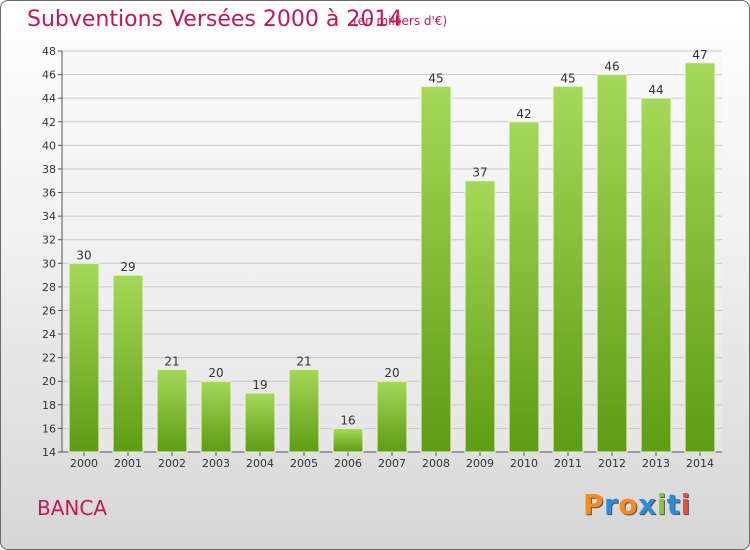 Image resolution: width=750 pixels, height=550 pixels. I want to click on y-tick-label: 44, so click(49, 98).